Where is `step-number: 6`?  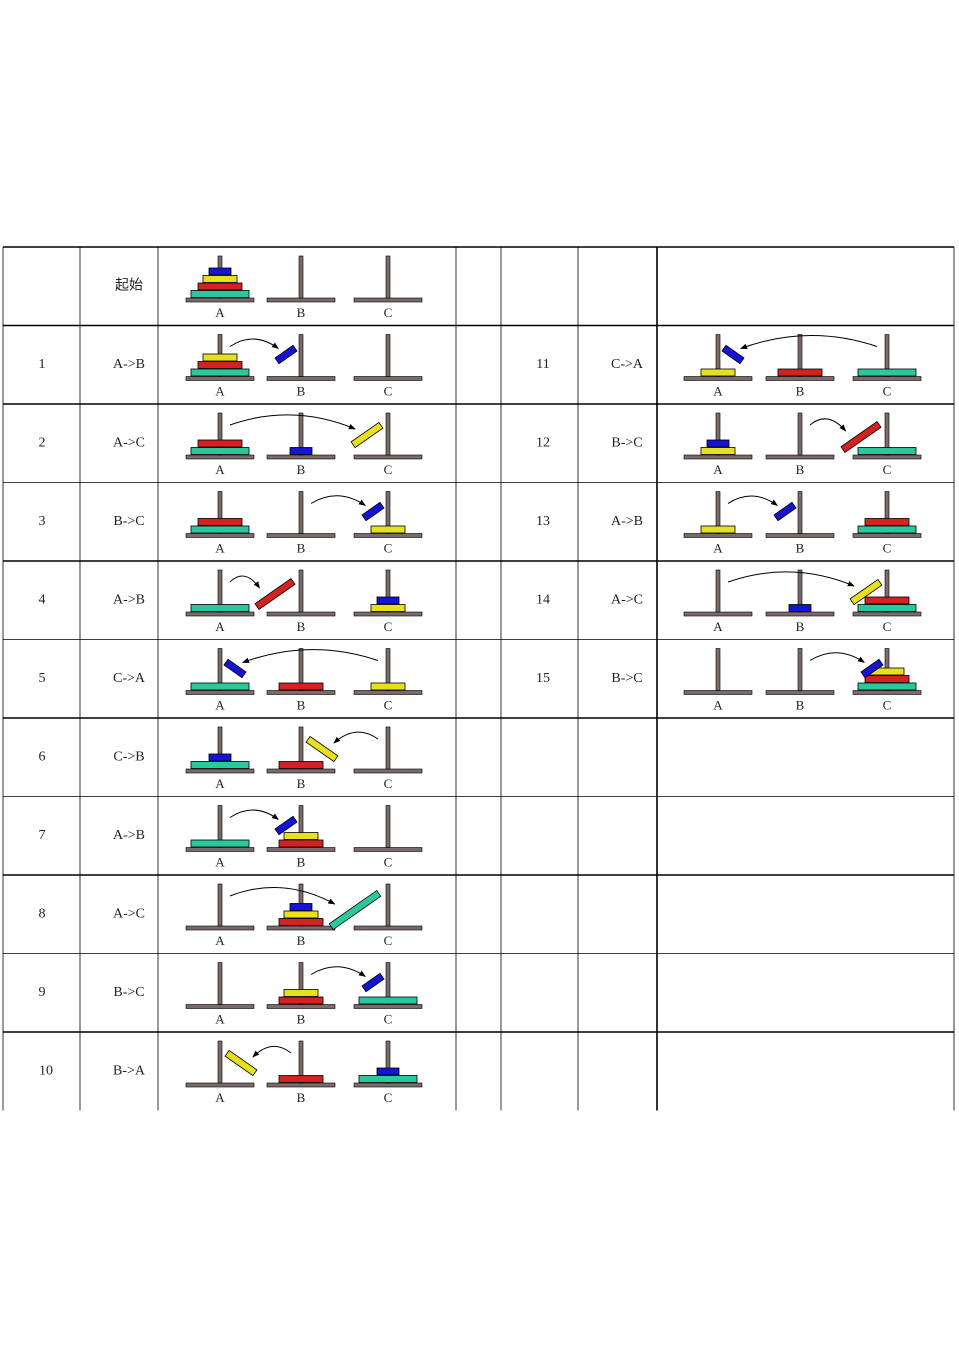 step-number: 6 is located at coordinates (42, 756).